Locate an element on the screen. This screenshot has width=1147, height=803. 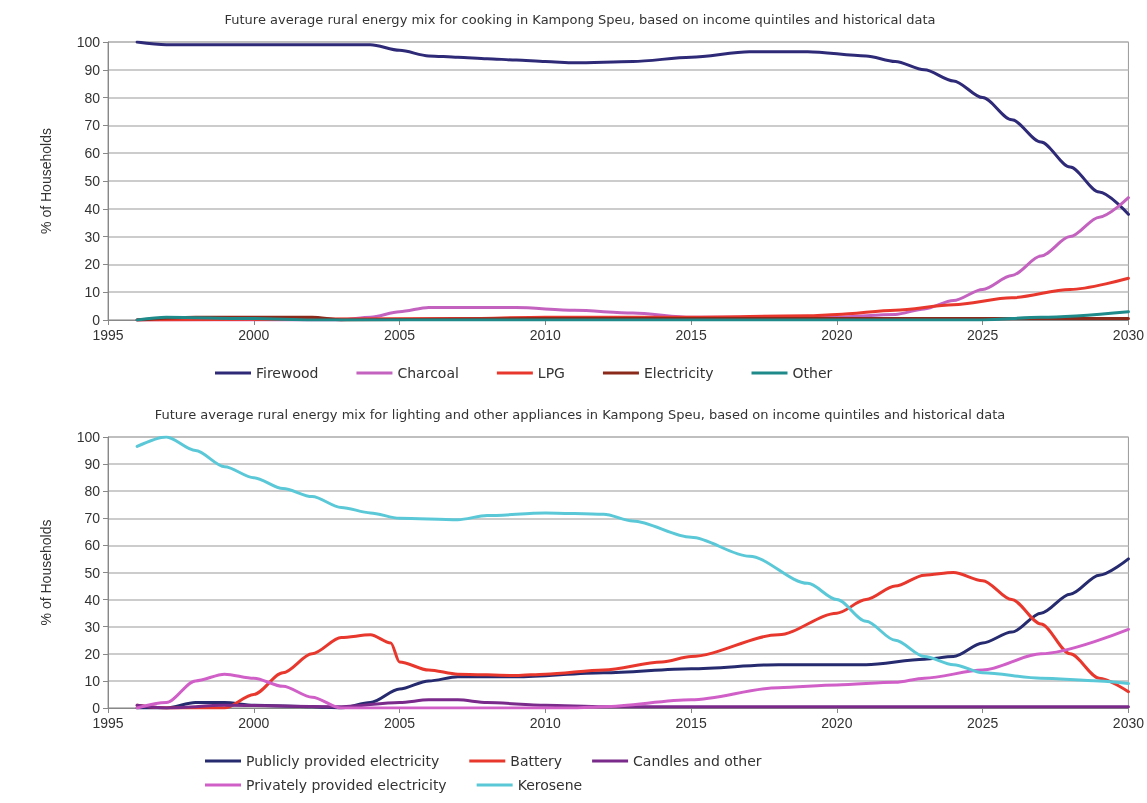
legend-label: Battery is located at coordinates (536, 761).